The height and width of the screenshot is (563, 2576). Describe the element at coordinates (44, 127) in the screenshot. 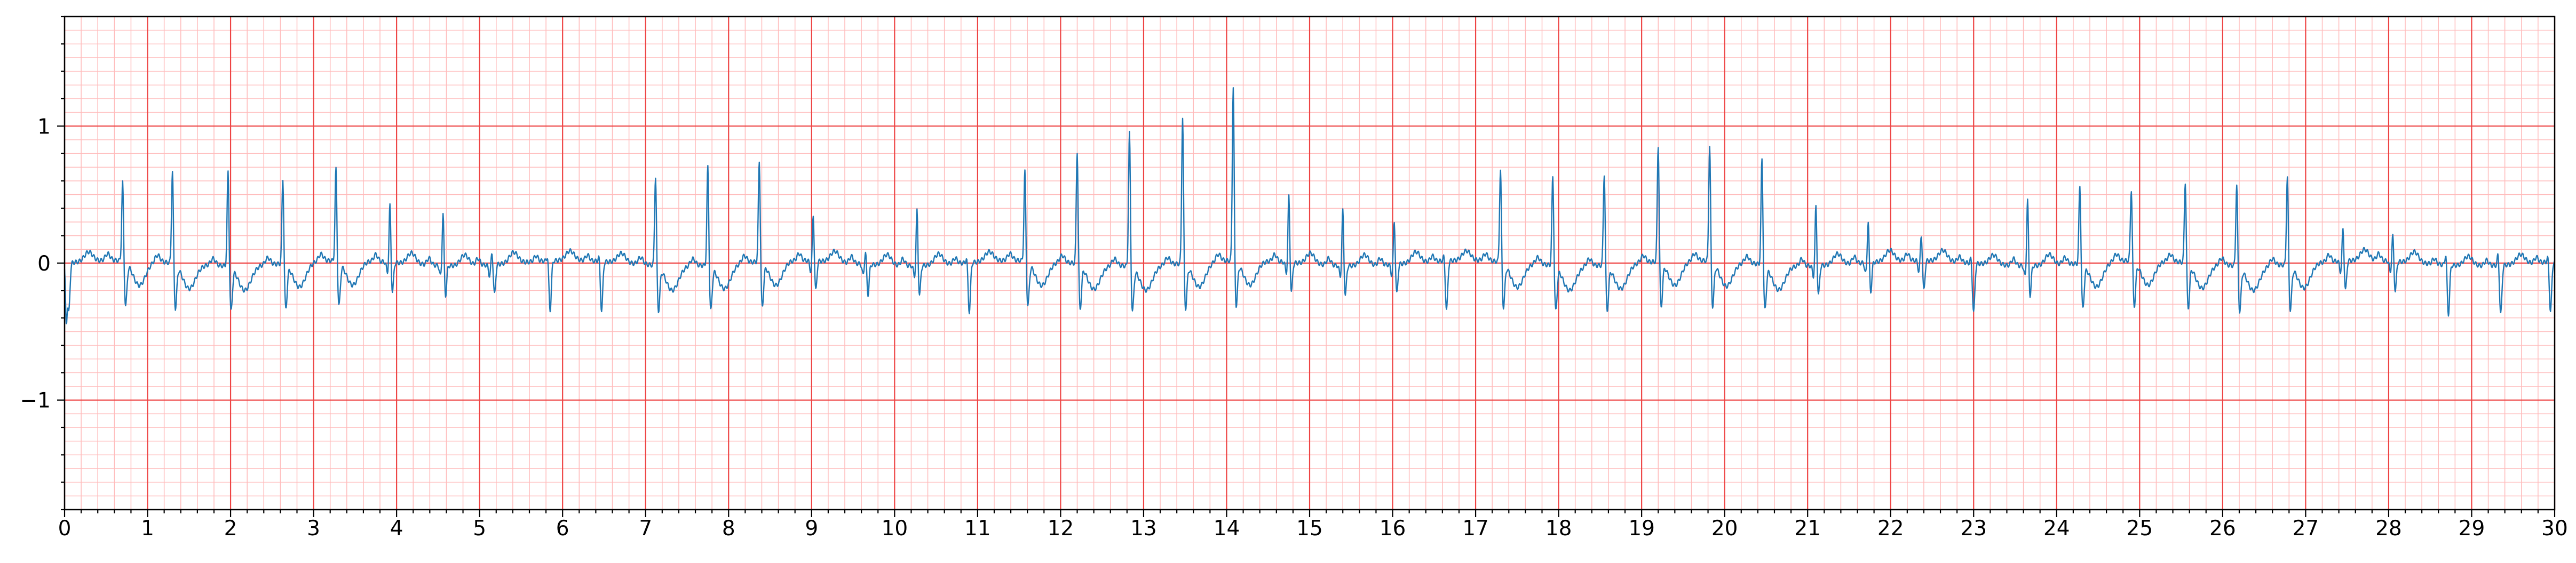

I see `y-tick-label: 1` at that location.